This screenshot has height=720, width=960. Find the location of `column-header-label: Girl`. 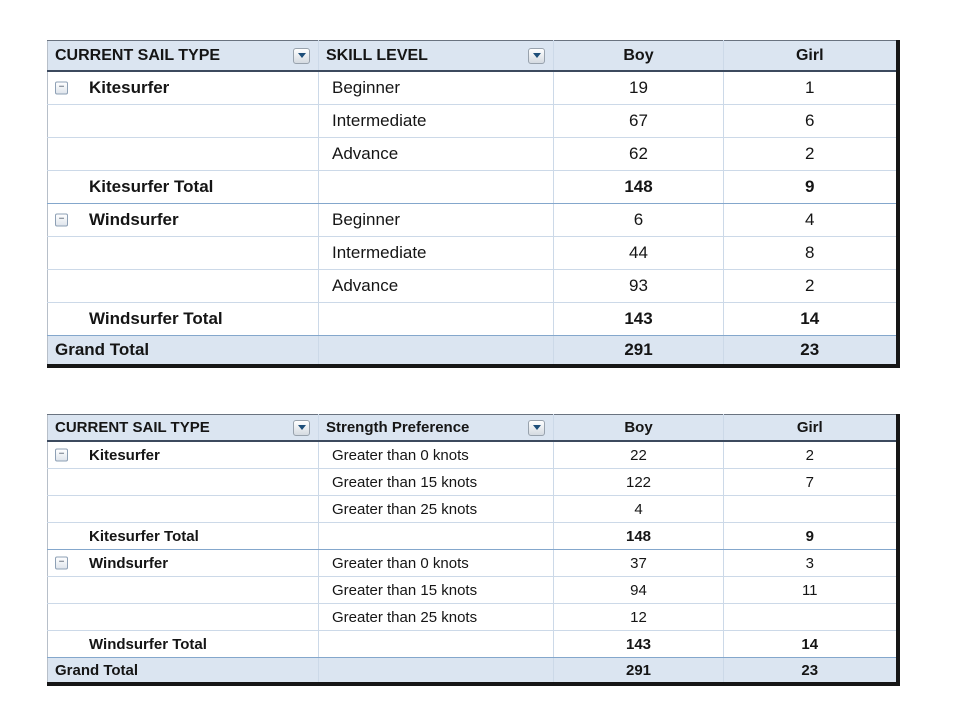

column-header-label: Girl is located at coordinates (809, 55).